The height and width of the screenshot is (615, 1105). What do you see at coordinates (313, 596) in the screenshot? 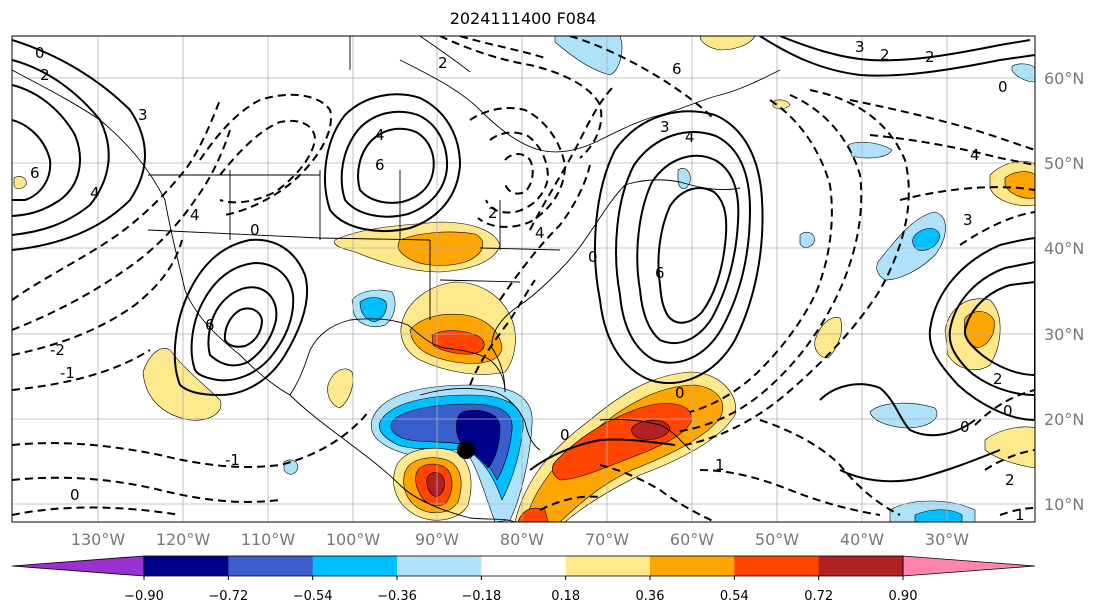
I see `colorbar-tick-label: −0.54` at bounding box center [313, 596].